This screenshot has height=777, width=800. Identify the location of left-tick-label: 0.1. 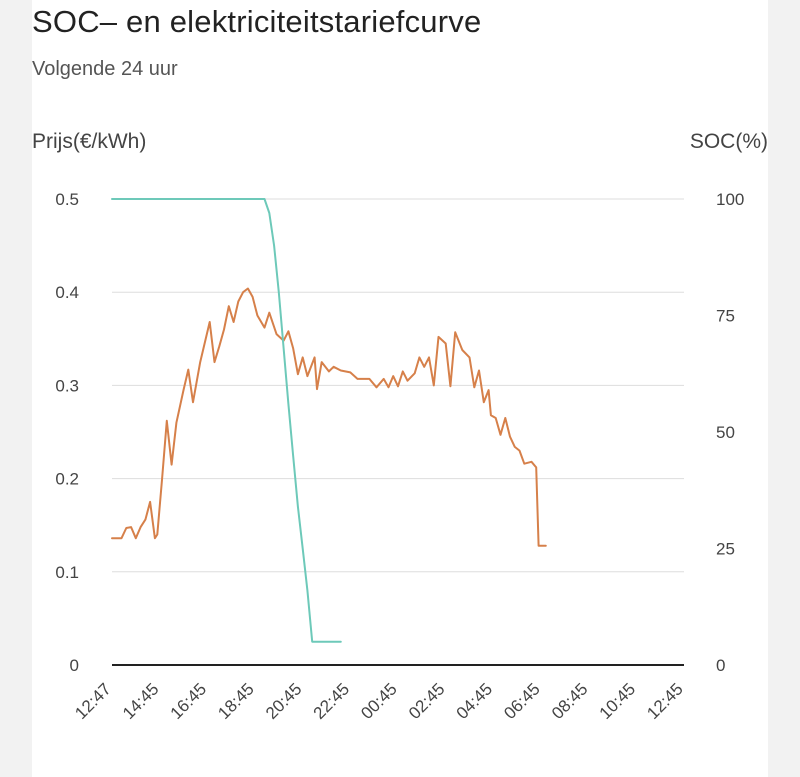
(67, 572).